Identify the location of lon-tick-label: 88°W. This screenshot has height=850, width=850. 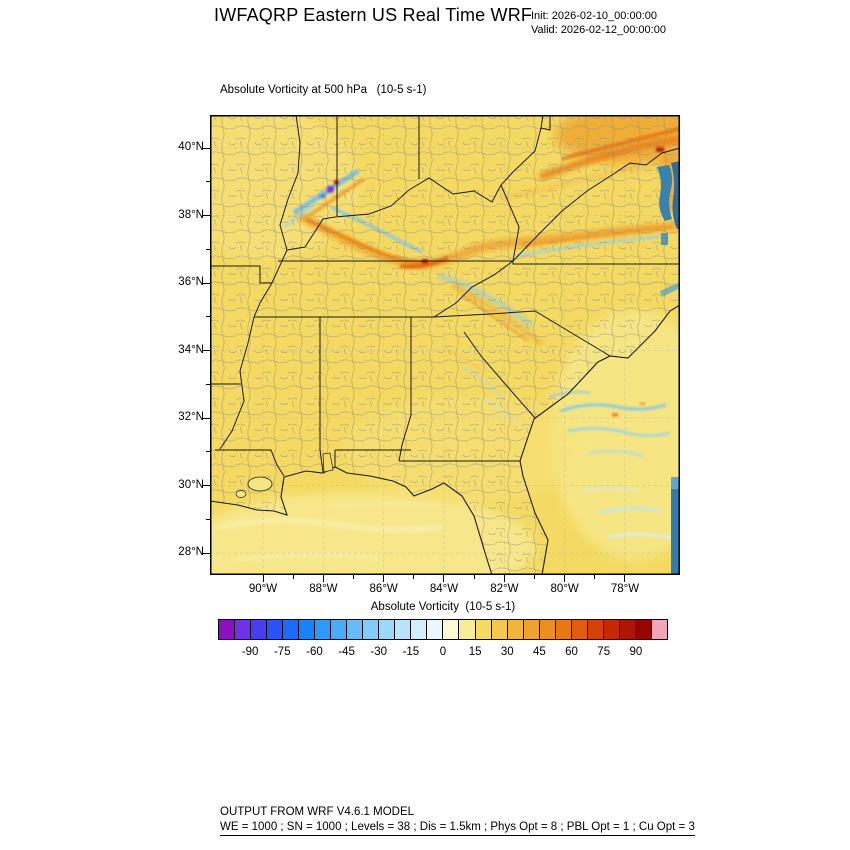
(323, 589).